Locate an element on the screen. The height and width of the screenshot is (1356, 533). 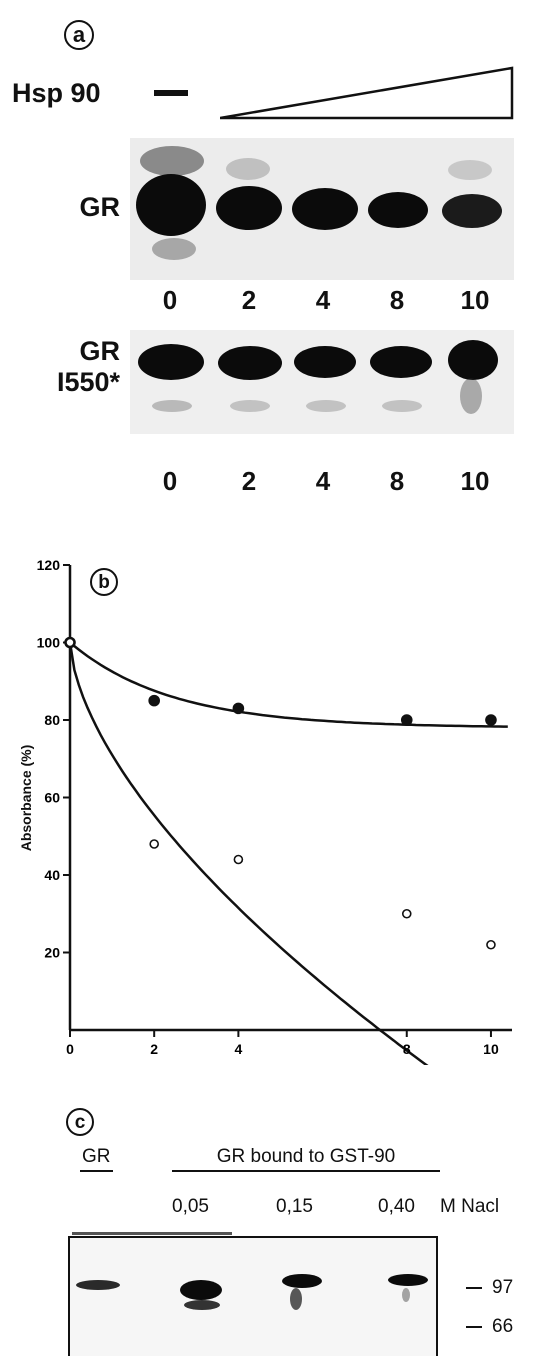
gel2-lane-label: 2 is located at coordinates (249, 481).